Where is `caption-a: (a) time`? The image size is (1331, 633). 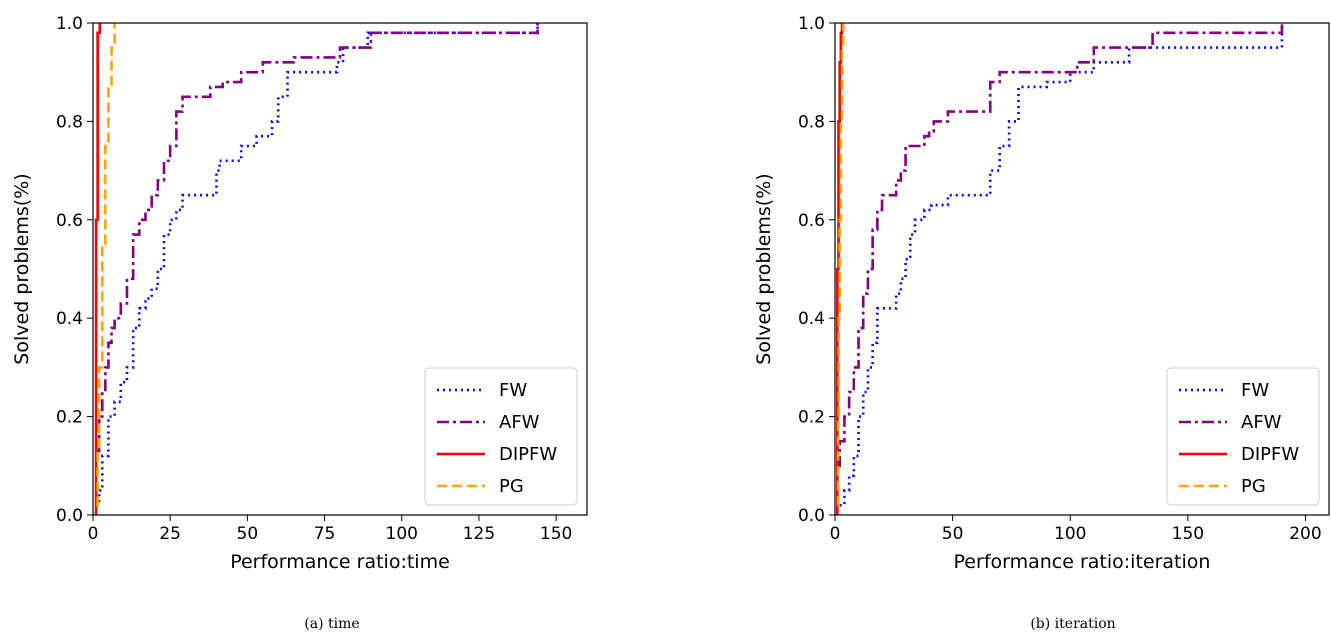 caption-a: (a) time is located at coordinates (331, 624).